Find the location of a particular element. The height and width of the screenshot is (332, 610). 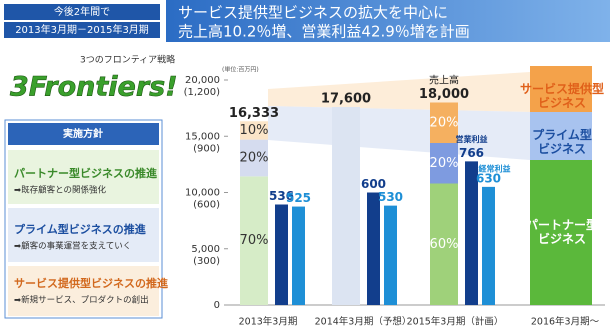

y-tick-label: 10,000 is located at coordinates (202, 193).